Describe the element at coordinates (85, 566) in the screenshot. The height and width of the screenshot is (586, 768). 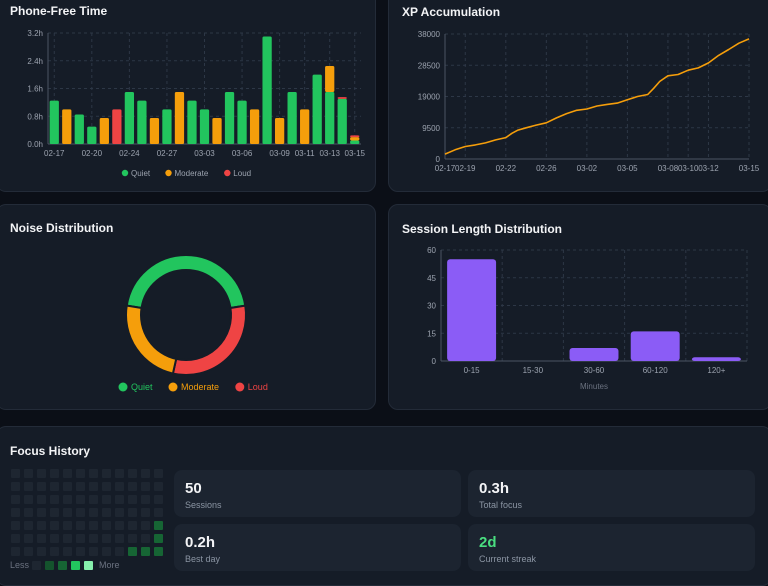
I see `heatmap-legend: Less More` at that location.